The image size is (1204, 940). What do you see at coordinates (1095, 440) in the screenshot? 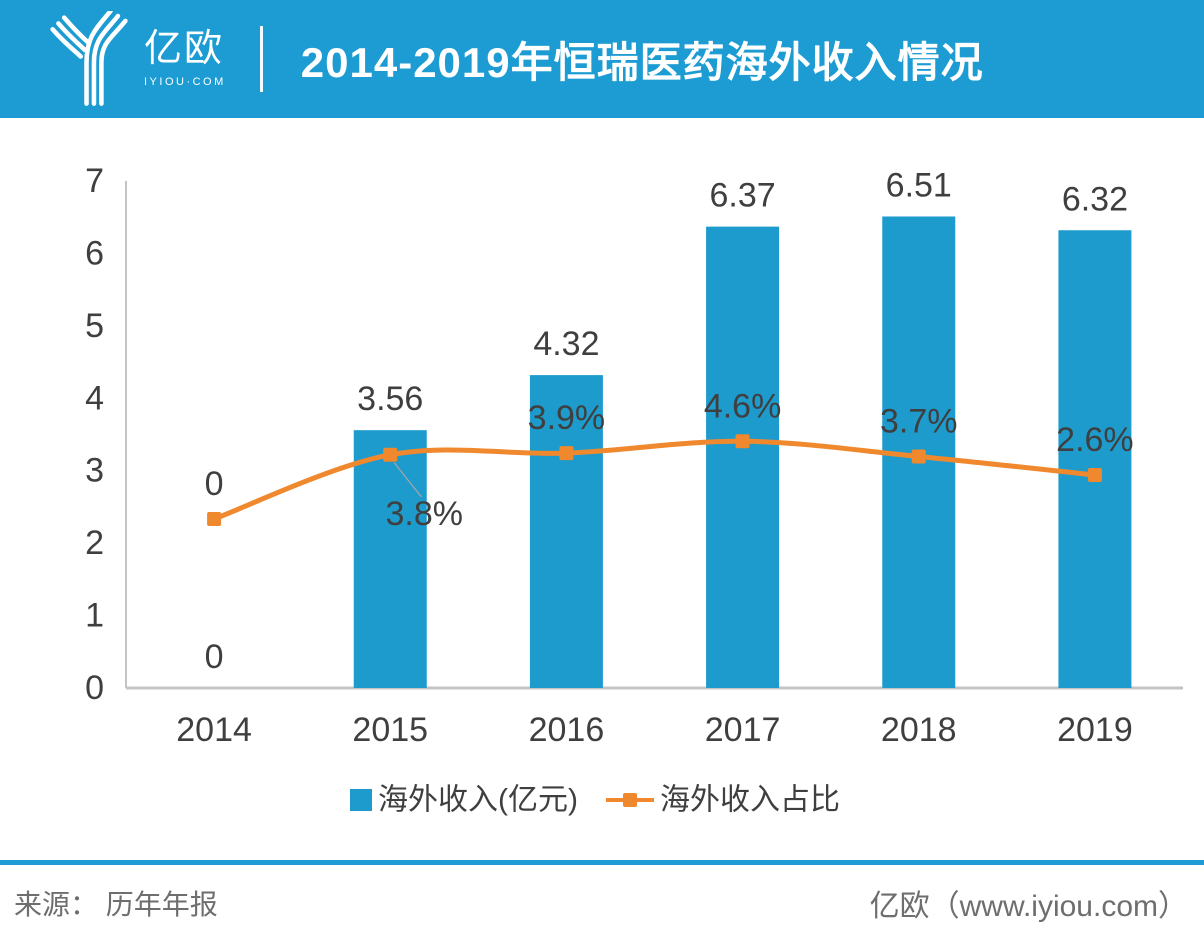
I see `line-value-label: 2.6%` at bounding box center [1095, 440].